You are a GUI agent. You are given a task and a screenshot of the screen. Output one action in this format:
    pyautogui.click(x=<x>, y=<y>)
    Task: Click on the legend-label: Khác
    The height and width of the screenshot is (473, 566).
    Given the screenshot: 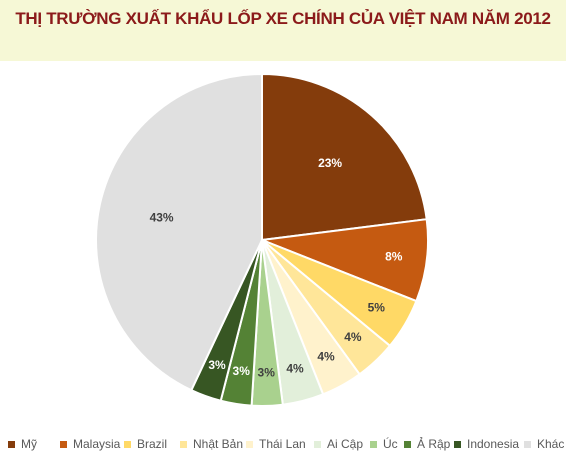 What is the action you would take?
    pyautogui.click(x=551, y=444)
    